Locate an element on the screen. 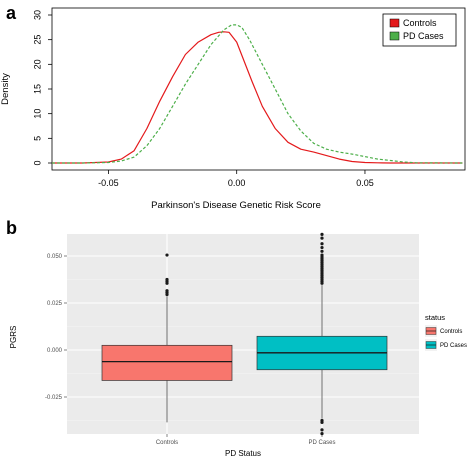  density-y-tick-label: 20 is located at coordinates (37, 64).